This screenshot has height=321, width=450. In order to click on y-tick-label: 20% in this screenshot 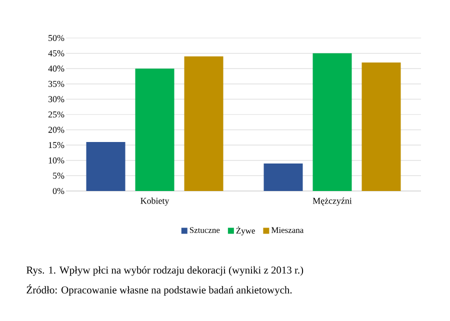, I will do `click(56, 129)`.